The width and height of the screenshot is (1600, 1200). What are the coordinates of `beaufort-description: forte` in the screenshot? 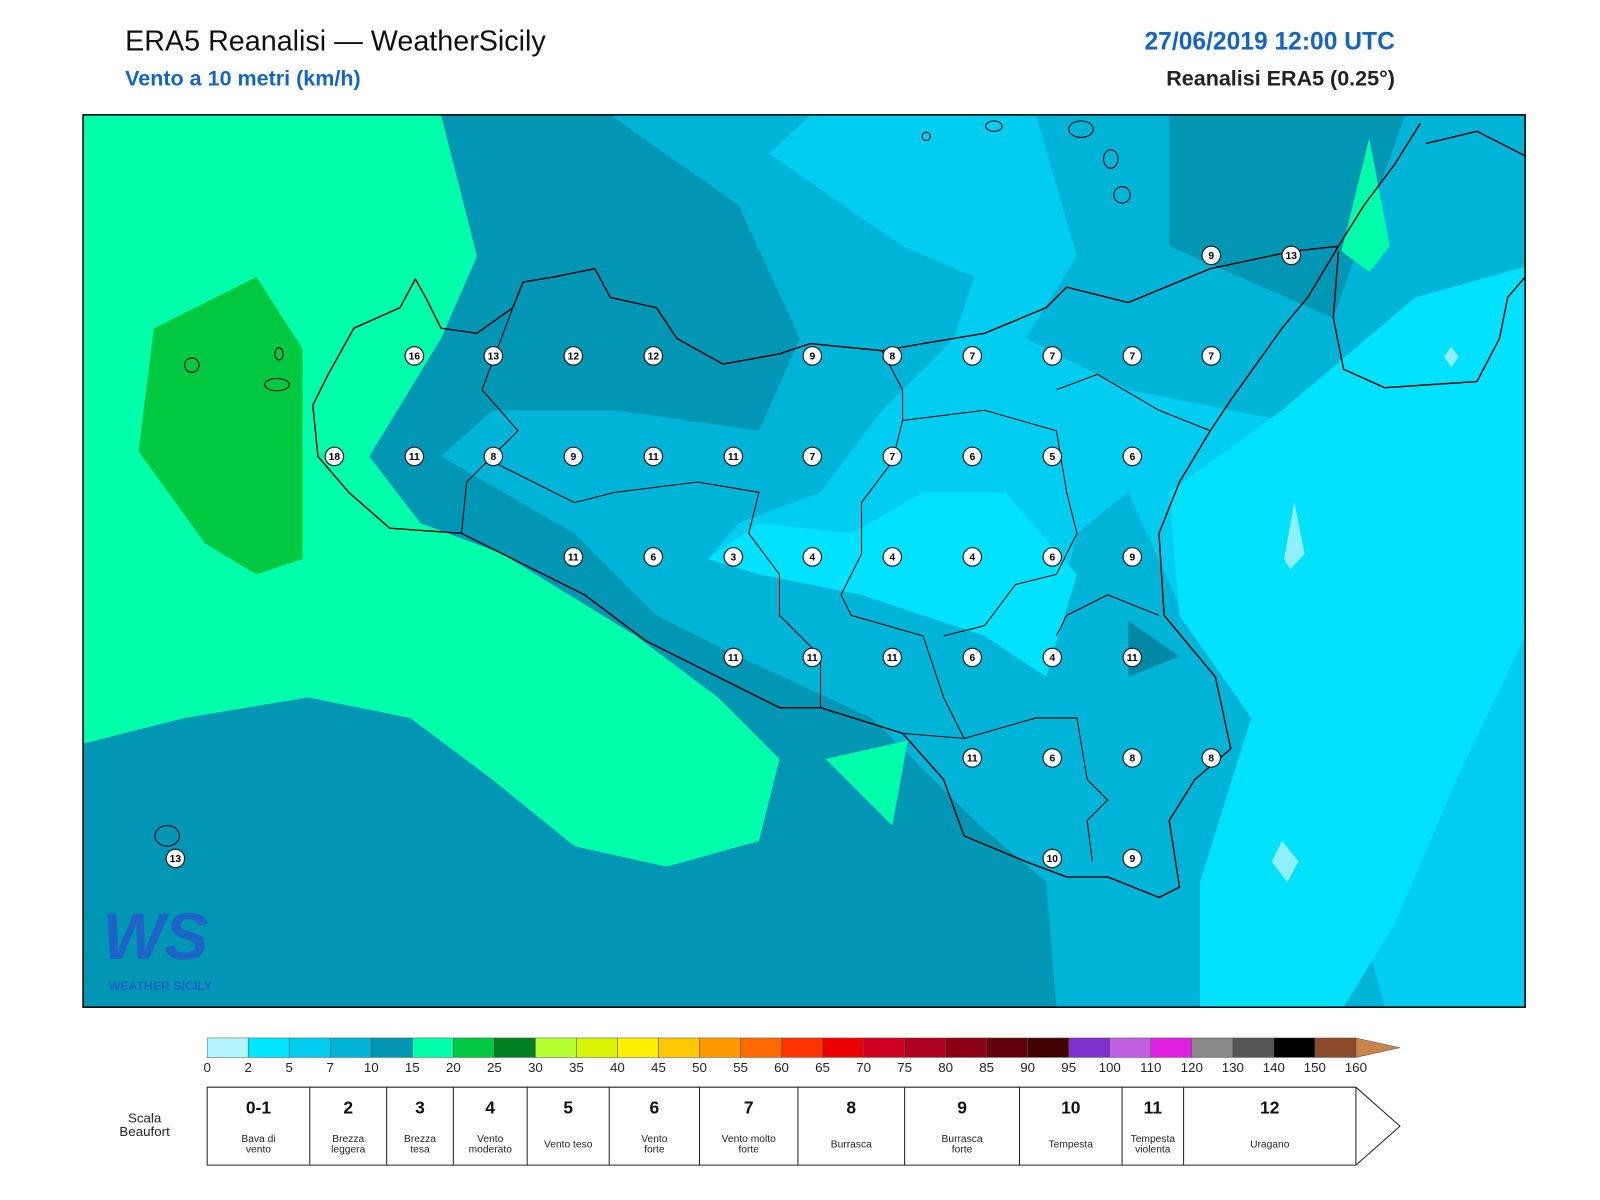 It's located at (962, 1149).